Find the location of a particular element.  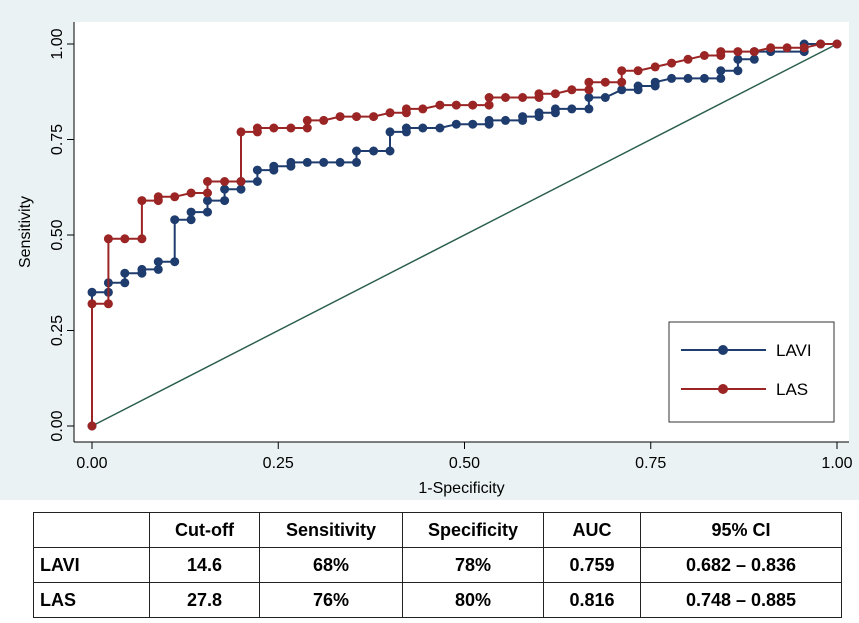

table-header-cell: Specificity is located at coordinates (473, 530).